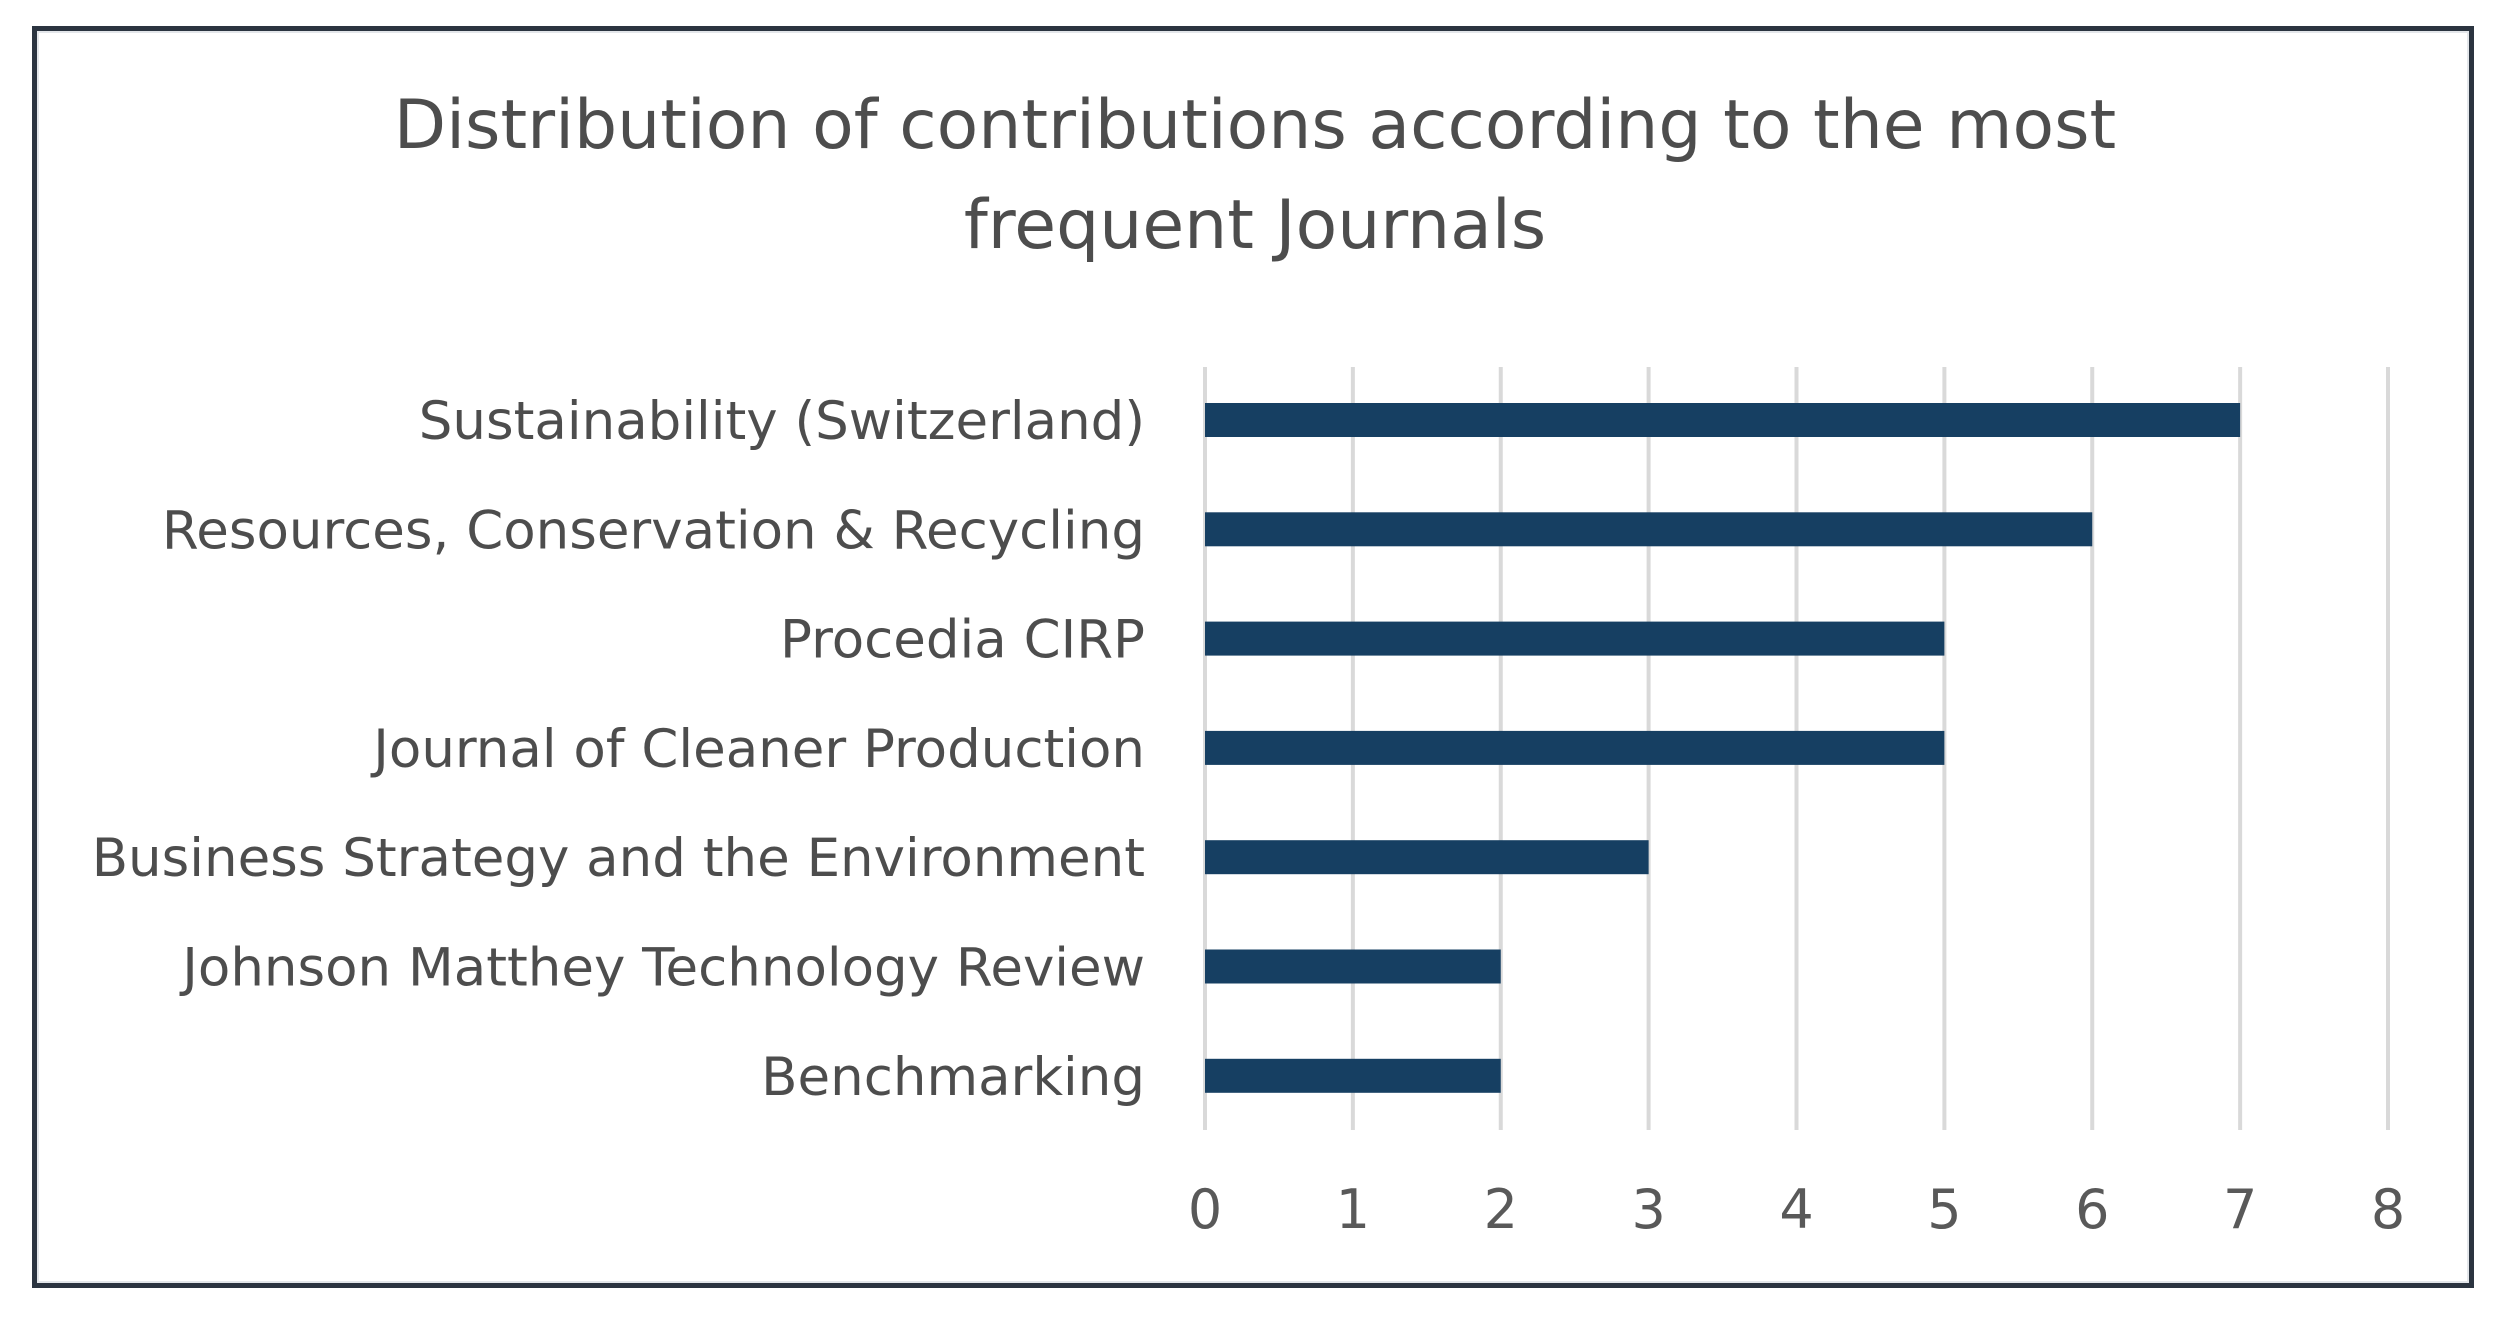 The height and width of the screenshot is (1329, 2511). What do you see at coordinates (1648, 1209) in the screenshot?
I see `x-tick-label-3: 3` at bounding box center [1648, 1209].